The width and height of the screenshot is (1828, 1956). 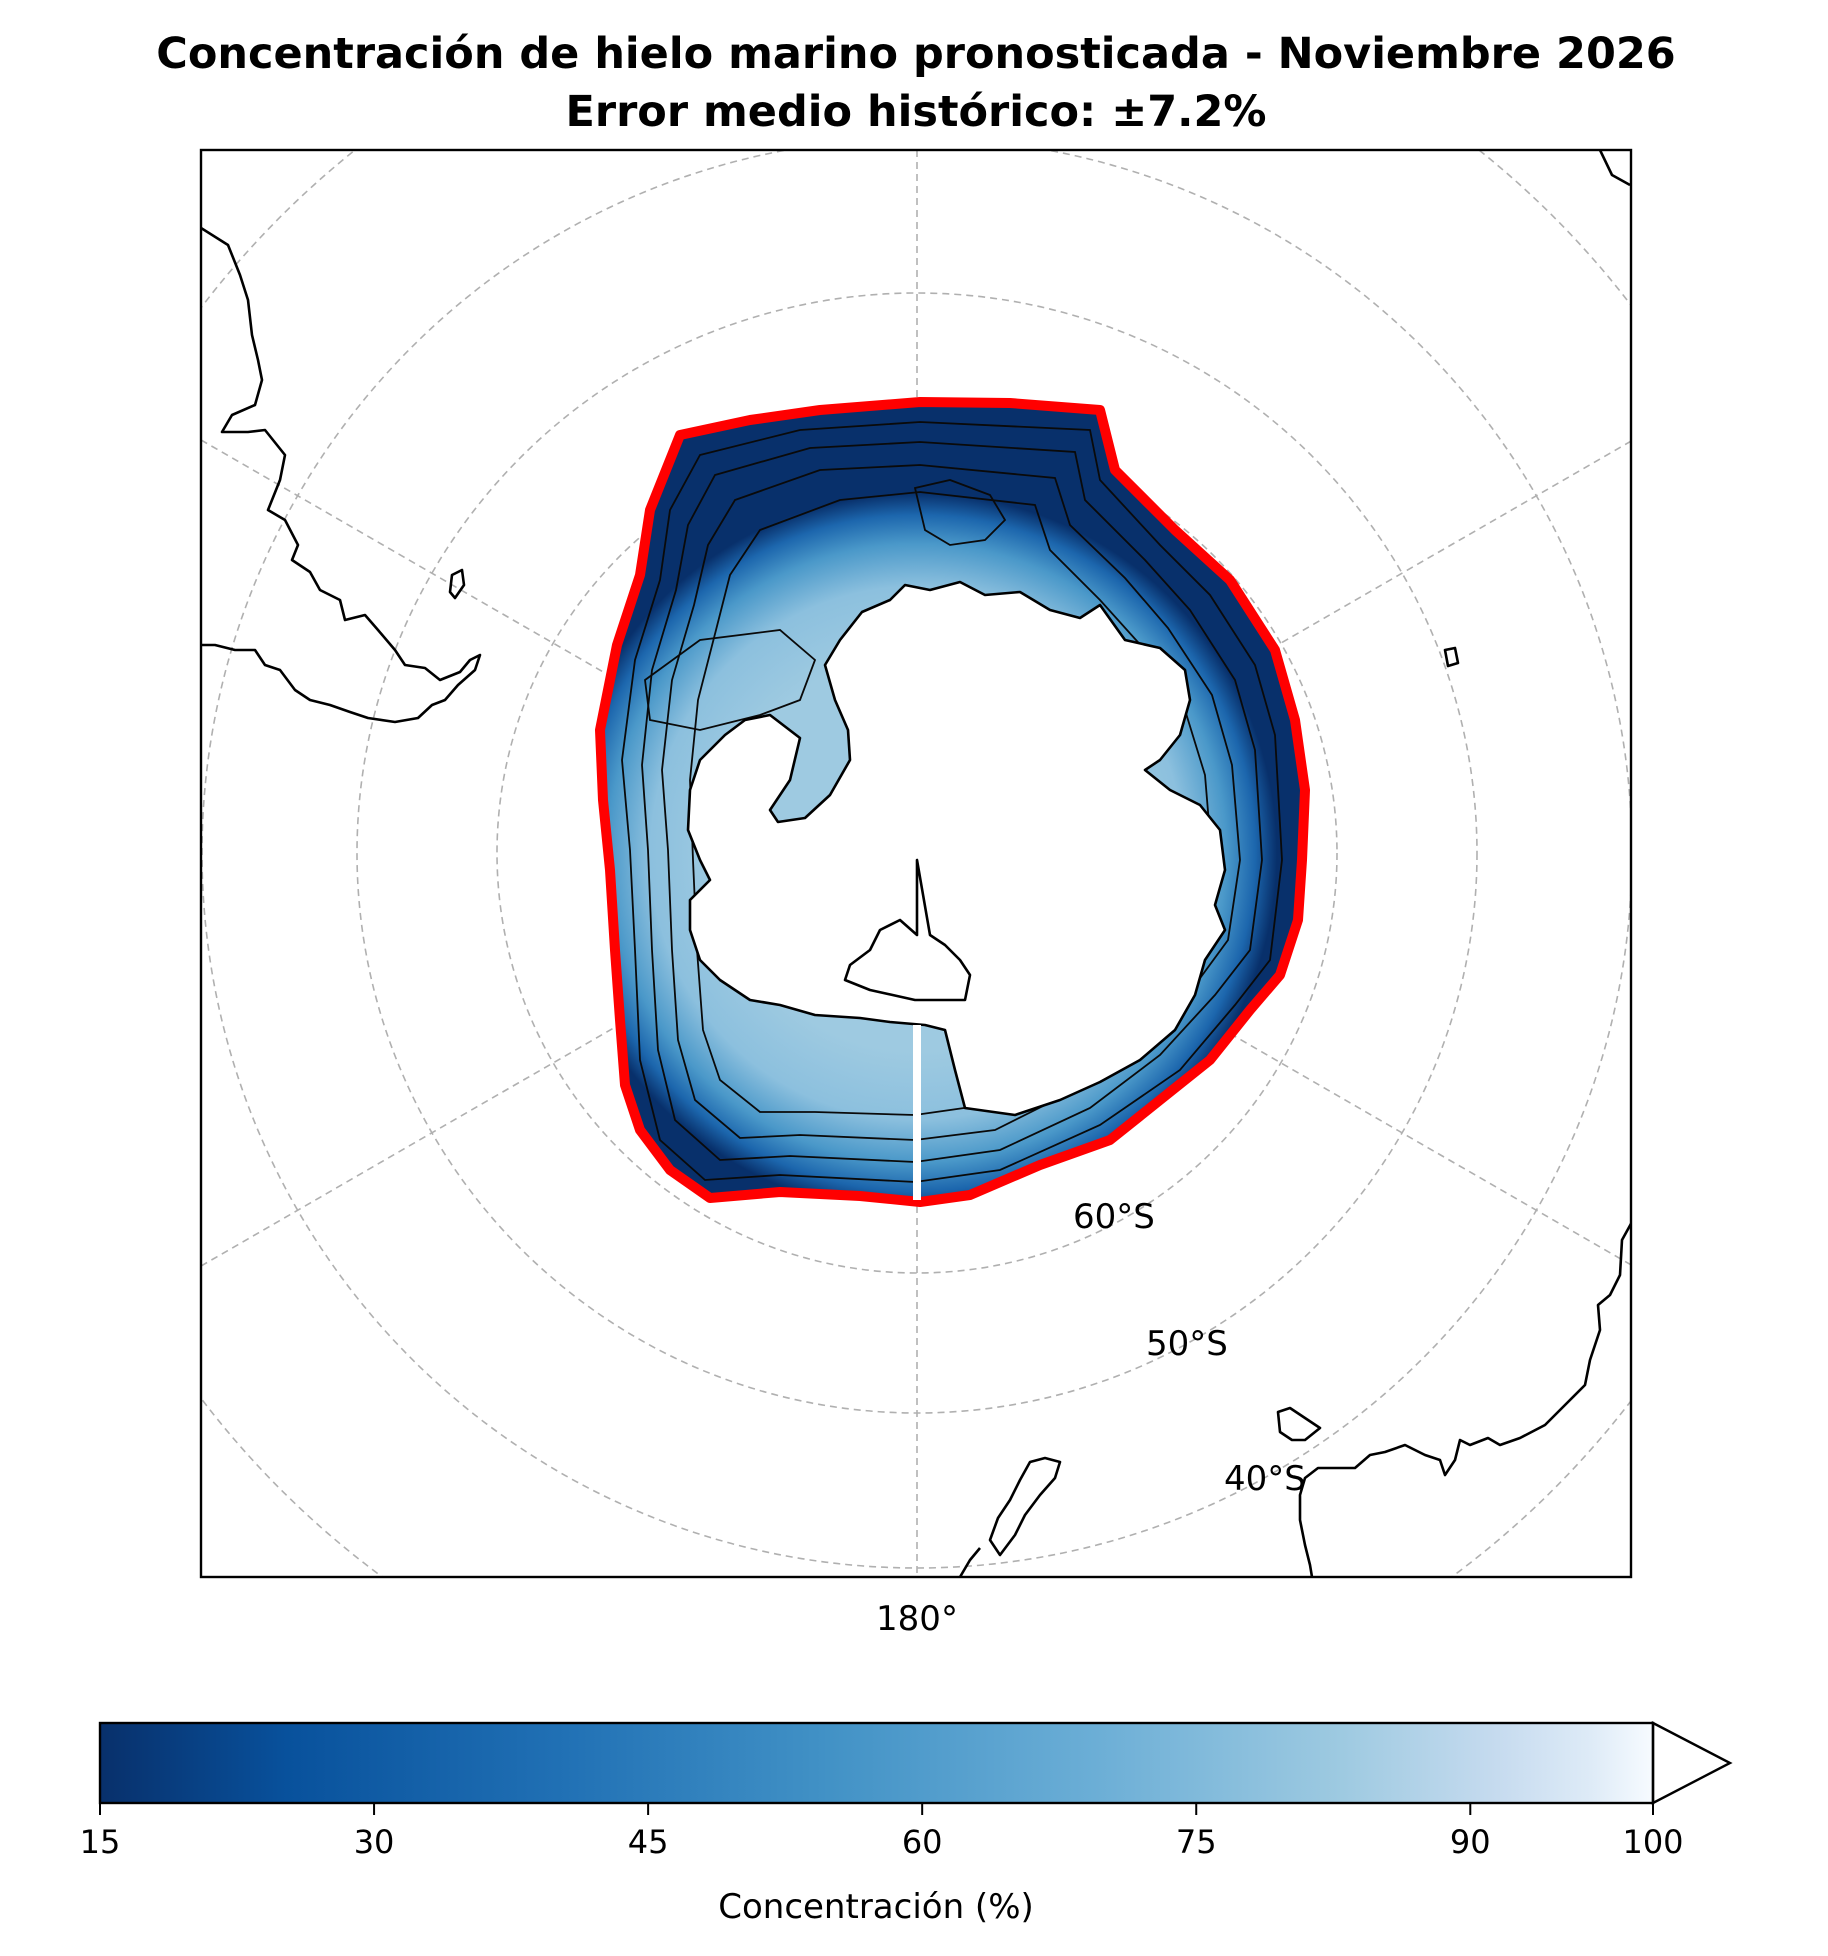 I want to click on colorbar-ticks: 15 30 45 60 75 90 100, so click(x=882, y=1832).